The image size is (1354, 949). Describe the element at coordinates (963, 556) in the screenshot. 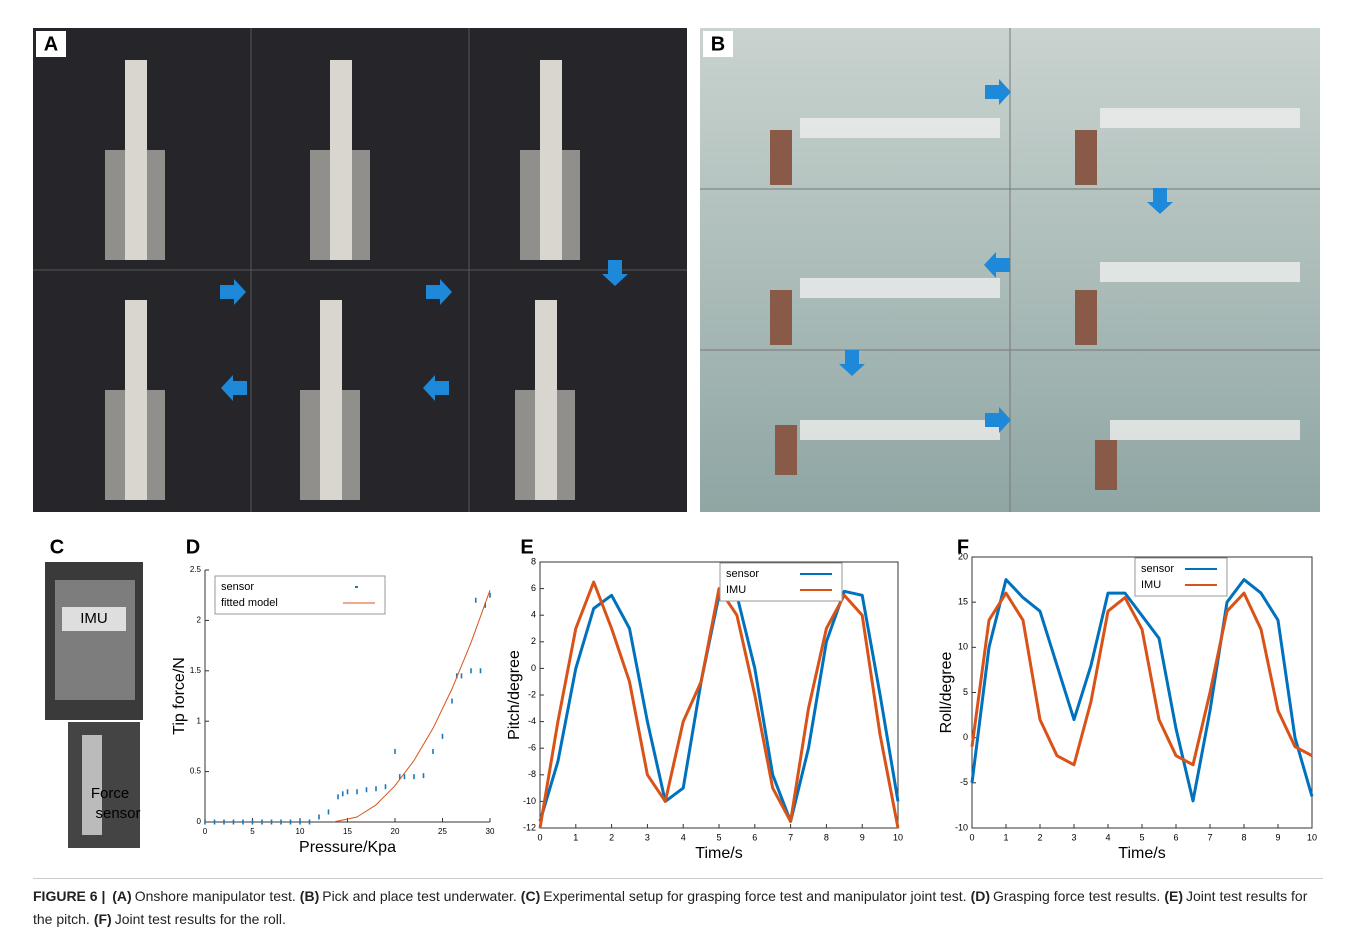

I see `y-tick-label: 20` at that location.